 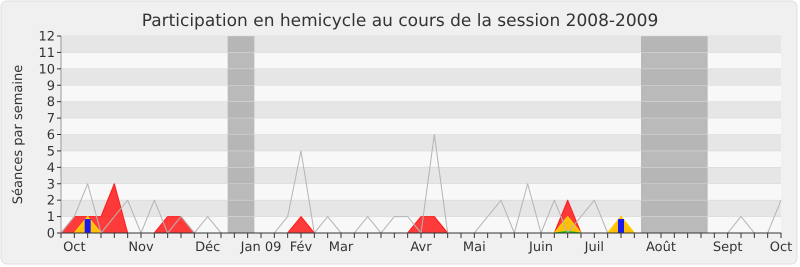 What do you see at coordinates (50, 234) in the screenshot?
I see `y-tick-label: 0` at bounding box center [50, 234].